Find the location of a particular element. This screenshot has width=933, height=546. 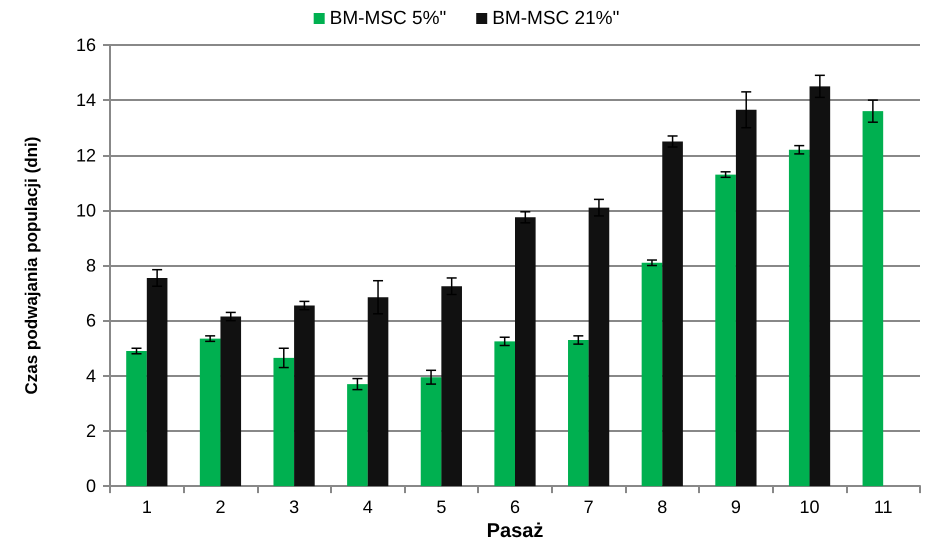

y-axis-title: Czas podwajania populacji (dni) is located at coordinates (31, 265).